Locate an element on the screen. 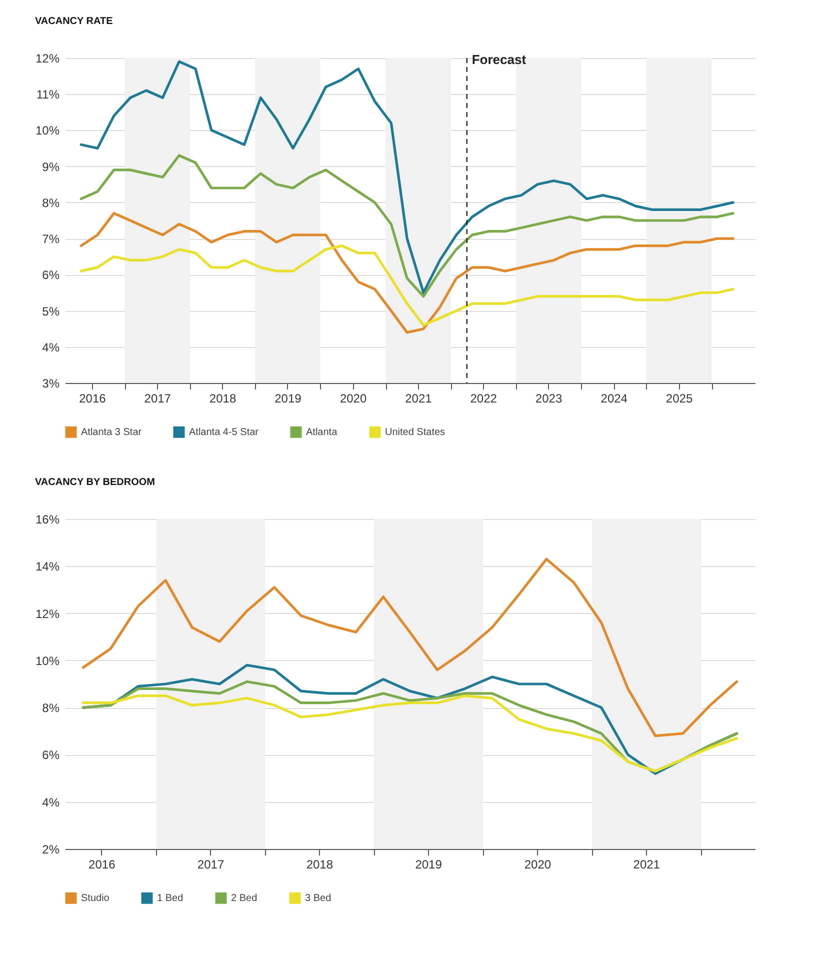  y-tick-label: 14% is located at coordinates (47, 567).